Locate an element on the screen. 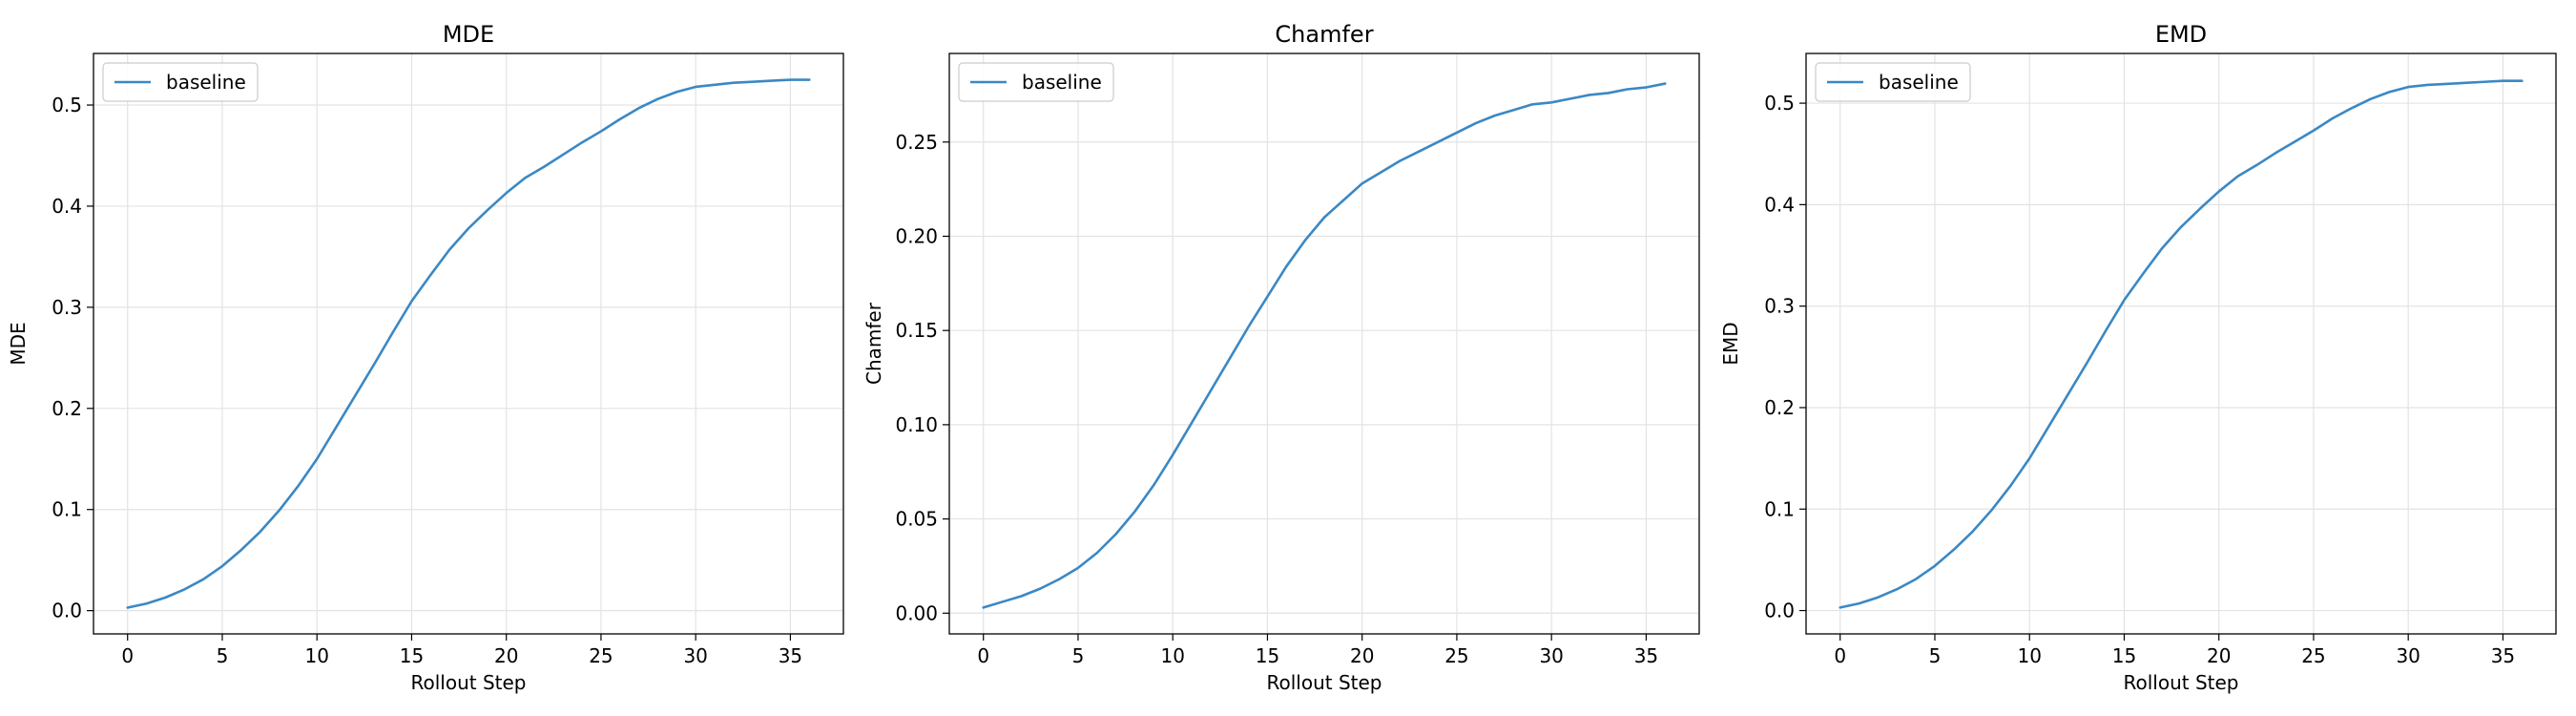 This screenshot has width=2576, height=716. chart-3-title: EMD is located at coordinates (2181, 34).